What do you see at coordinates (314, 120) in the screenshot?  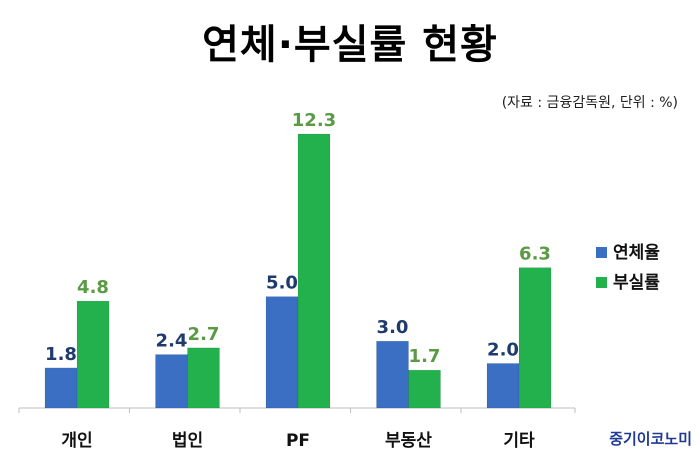 I see `data-label: 12.3` at bounding box center [314, 120].